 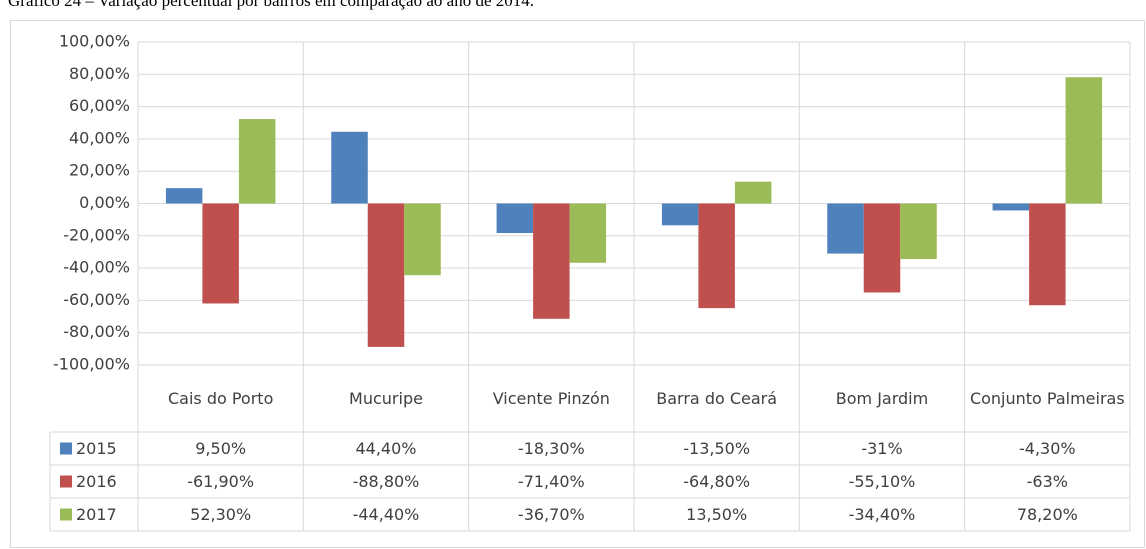 I want to click on table-cell: -63%, so click(x=1047, y=481).